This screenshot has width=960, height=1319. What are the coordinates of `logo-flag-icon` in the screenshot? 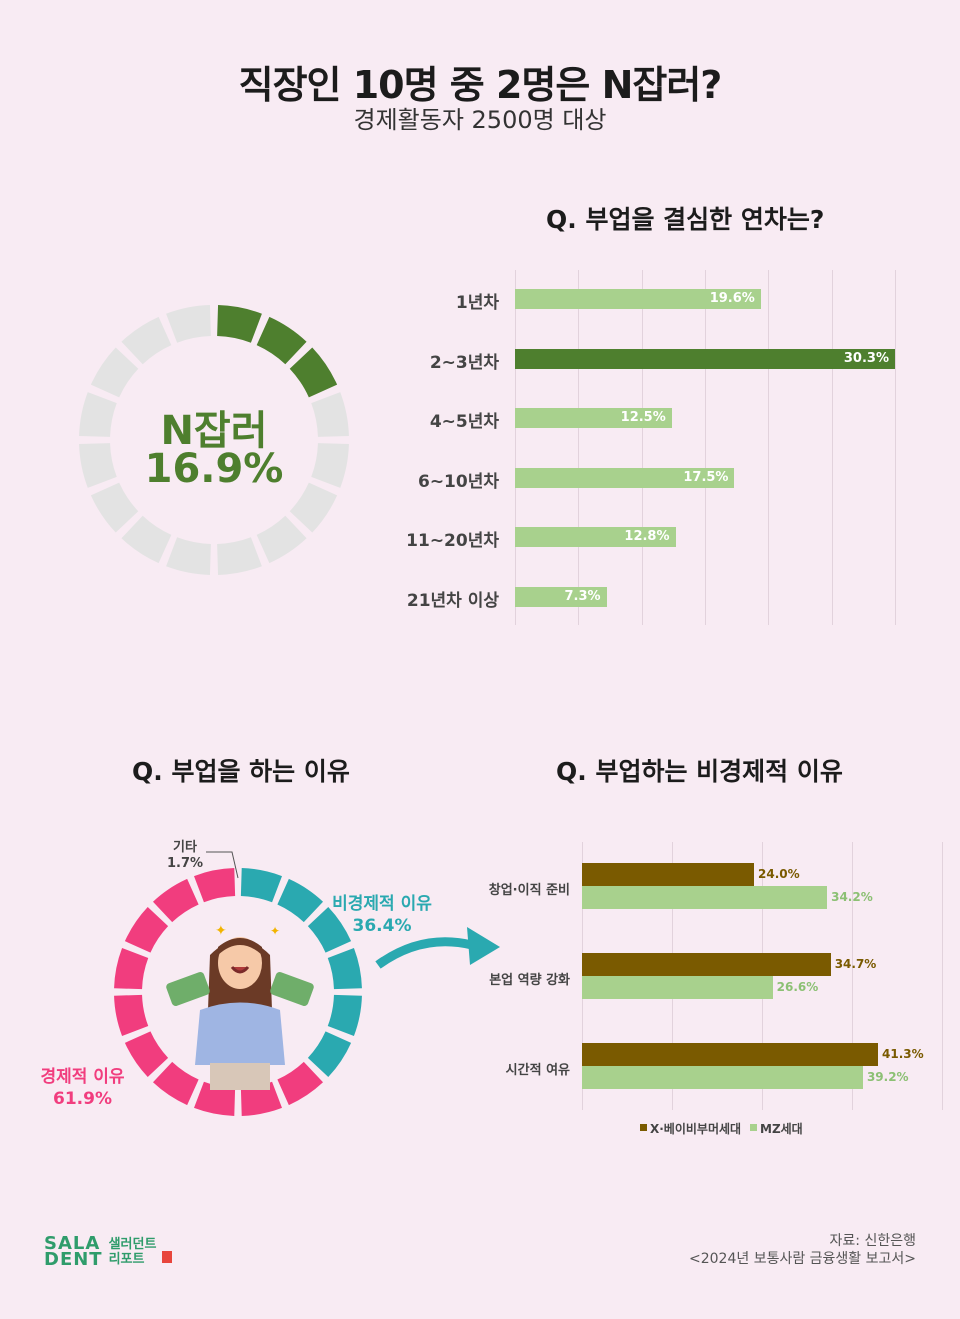 It's located at (167, 1257).